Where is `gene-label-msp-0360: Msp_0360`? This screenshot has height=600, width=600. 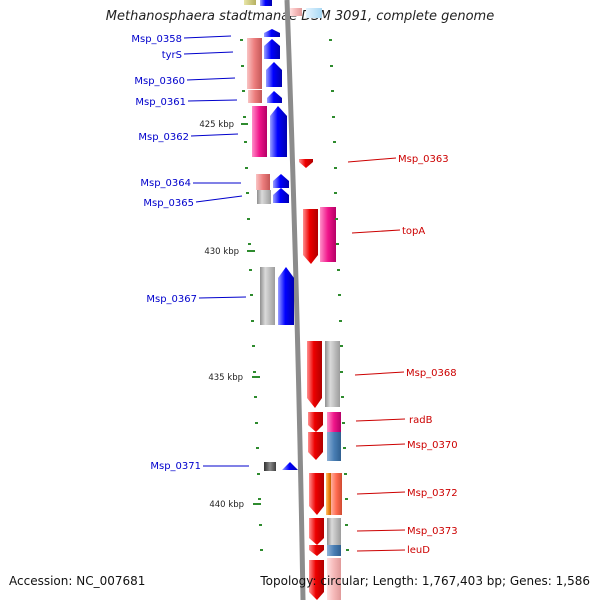 gene-label-msp-0360: Msp_0360 is located at coordinates (159, 81).